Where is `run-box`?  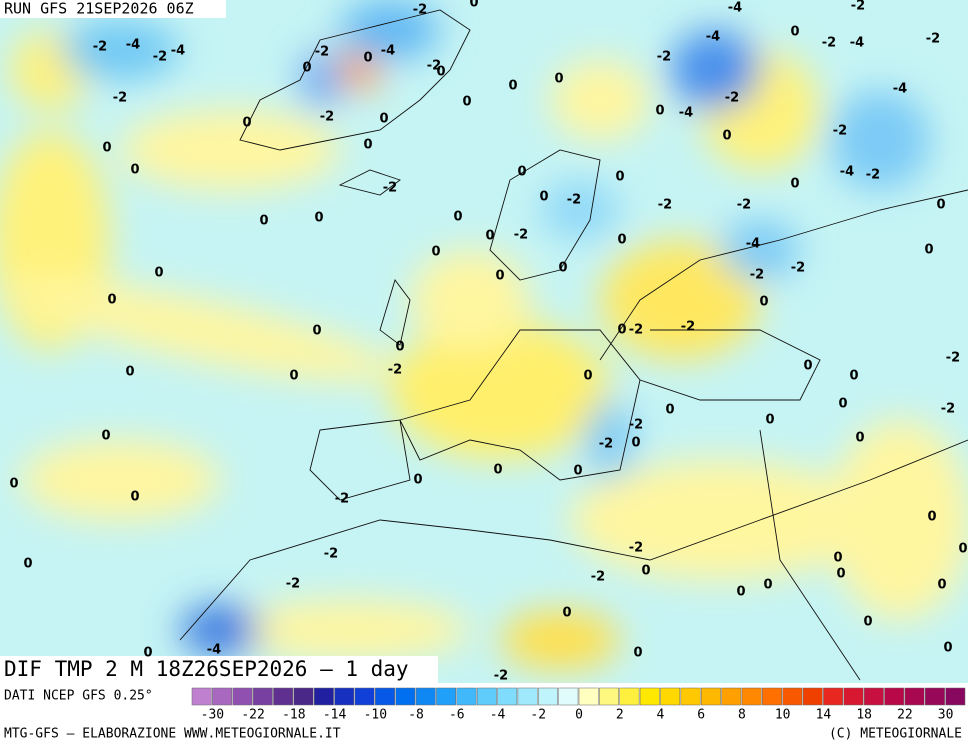 run-box is located at coordinates (113, 9).